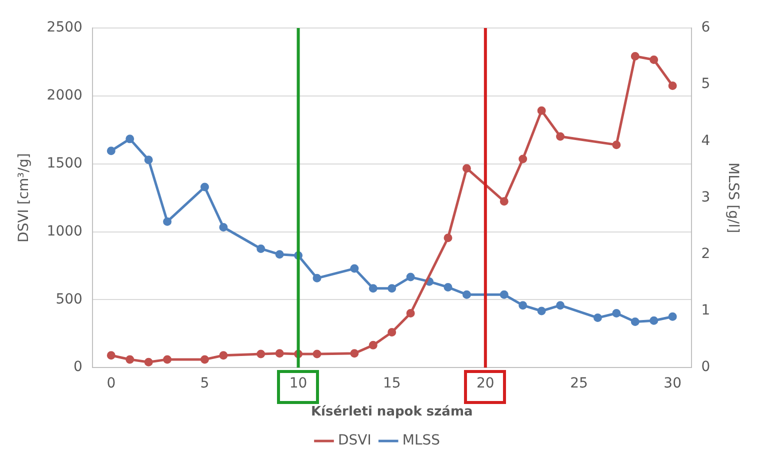 Image resolution: width=763 pixels, height=466 pixels. What do you see at coordinates (64, 28) in the screenshot?
I see `y-tick-label: 2500` at bounding box center [64, 28].